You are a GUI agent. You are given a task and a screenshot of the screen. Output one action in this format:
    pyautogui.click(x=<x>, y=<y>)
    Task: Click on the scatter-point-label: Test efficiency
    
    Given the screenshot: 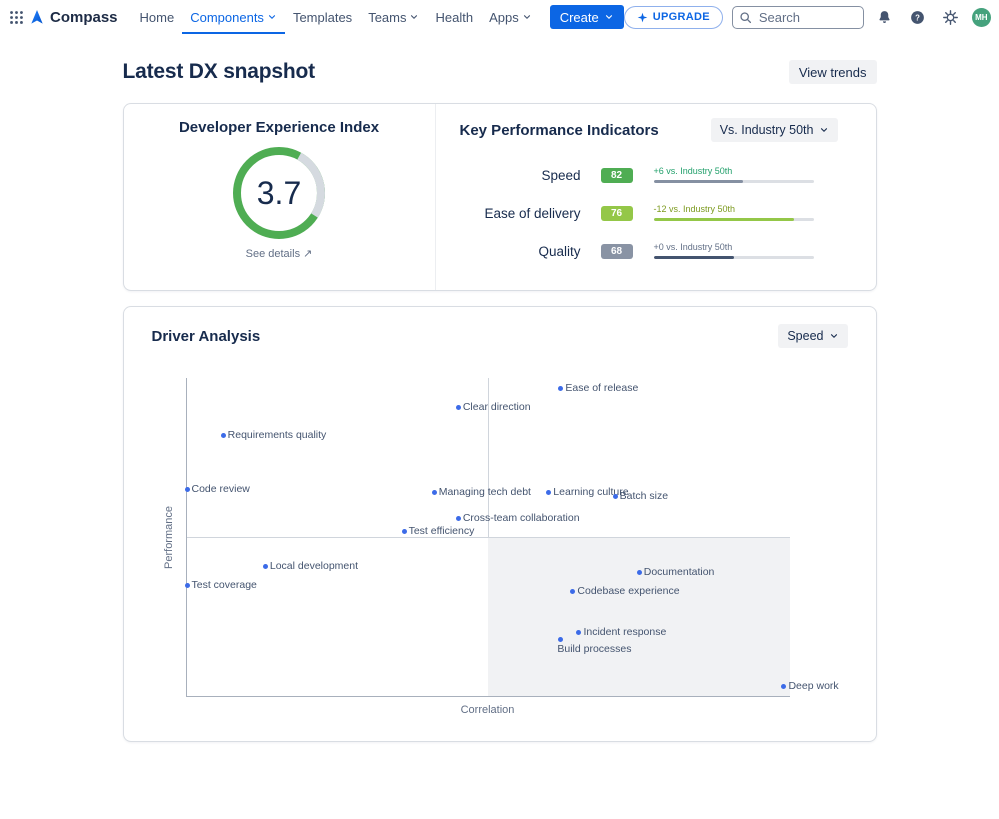 What is the action you would take?
    pyautogui.click(x=441, y=530)
    